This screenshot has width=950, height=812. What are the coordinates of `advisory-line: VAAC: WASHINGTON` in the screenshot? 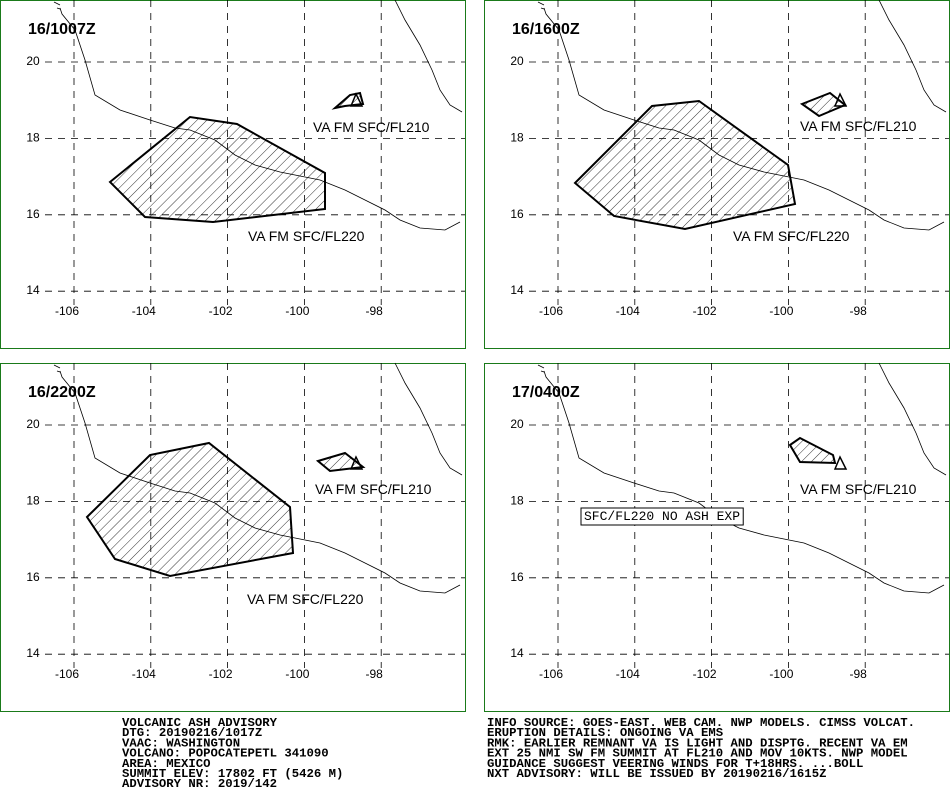 It's located at (181, 743).